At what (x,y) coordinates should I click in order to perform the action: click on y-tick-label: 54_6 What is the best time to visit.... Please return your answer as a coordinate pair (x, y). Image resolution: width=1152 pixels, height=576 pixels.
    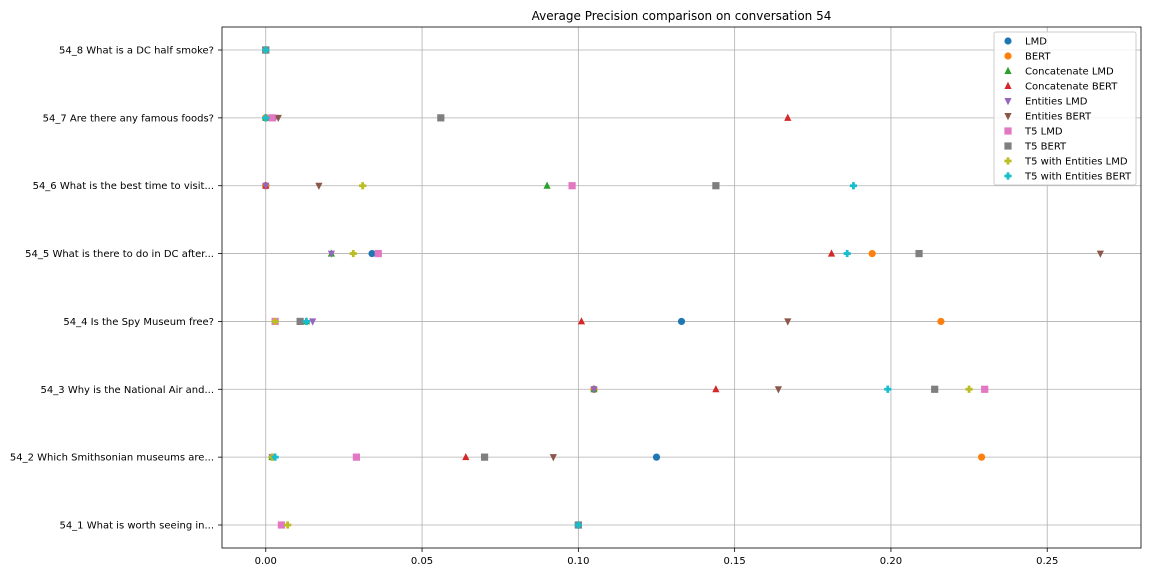
    Looking at the image, I should click on (123, 186).